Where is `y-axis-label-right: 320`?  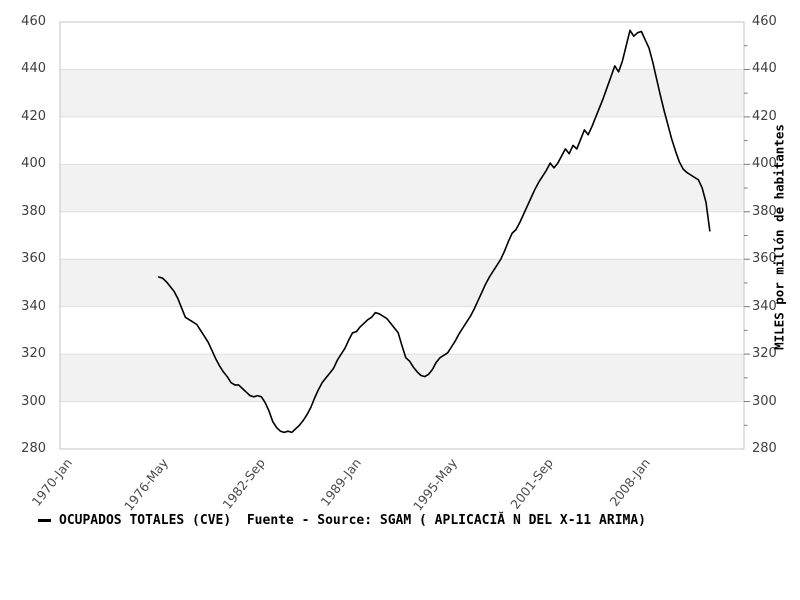
y-axis-label-right: 320 is located at coordinates (764, 354).